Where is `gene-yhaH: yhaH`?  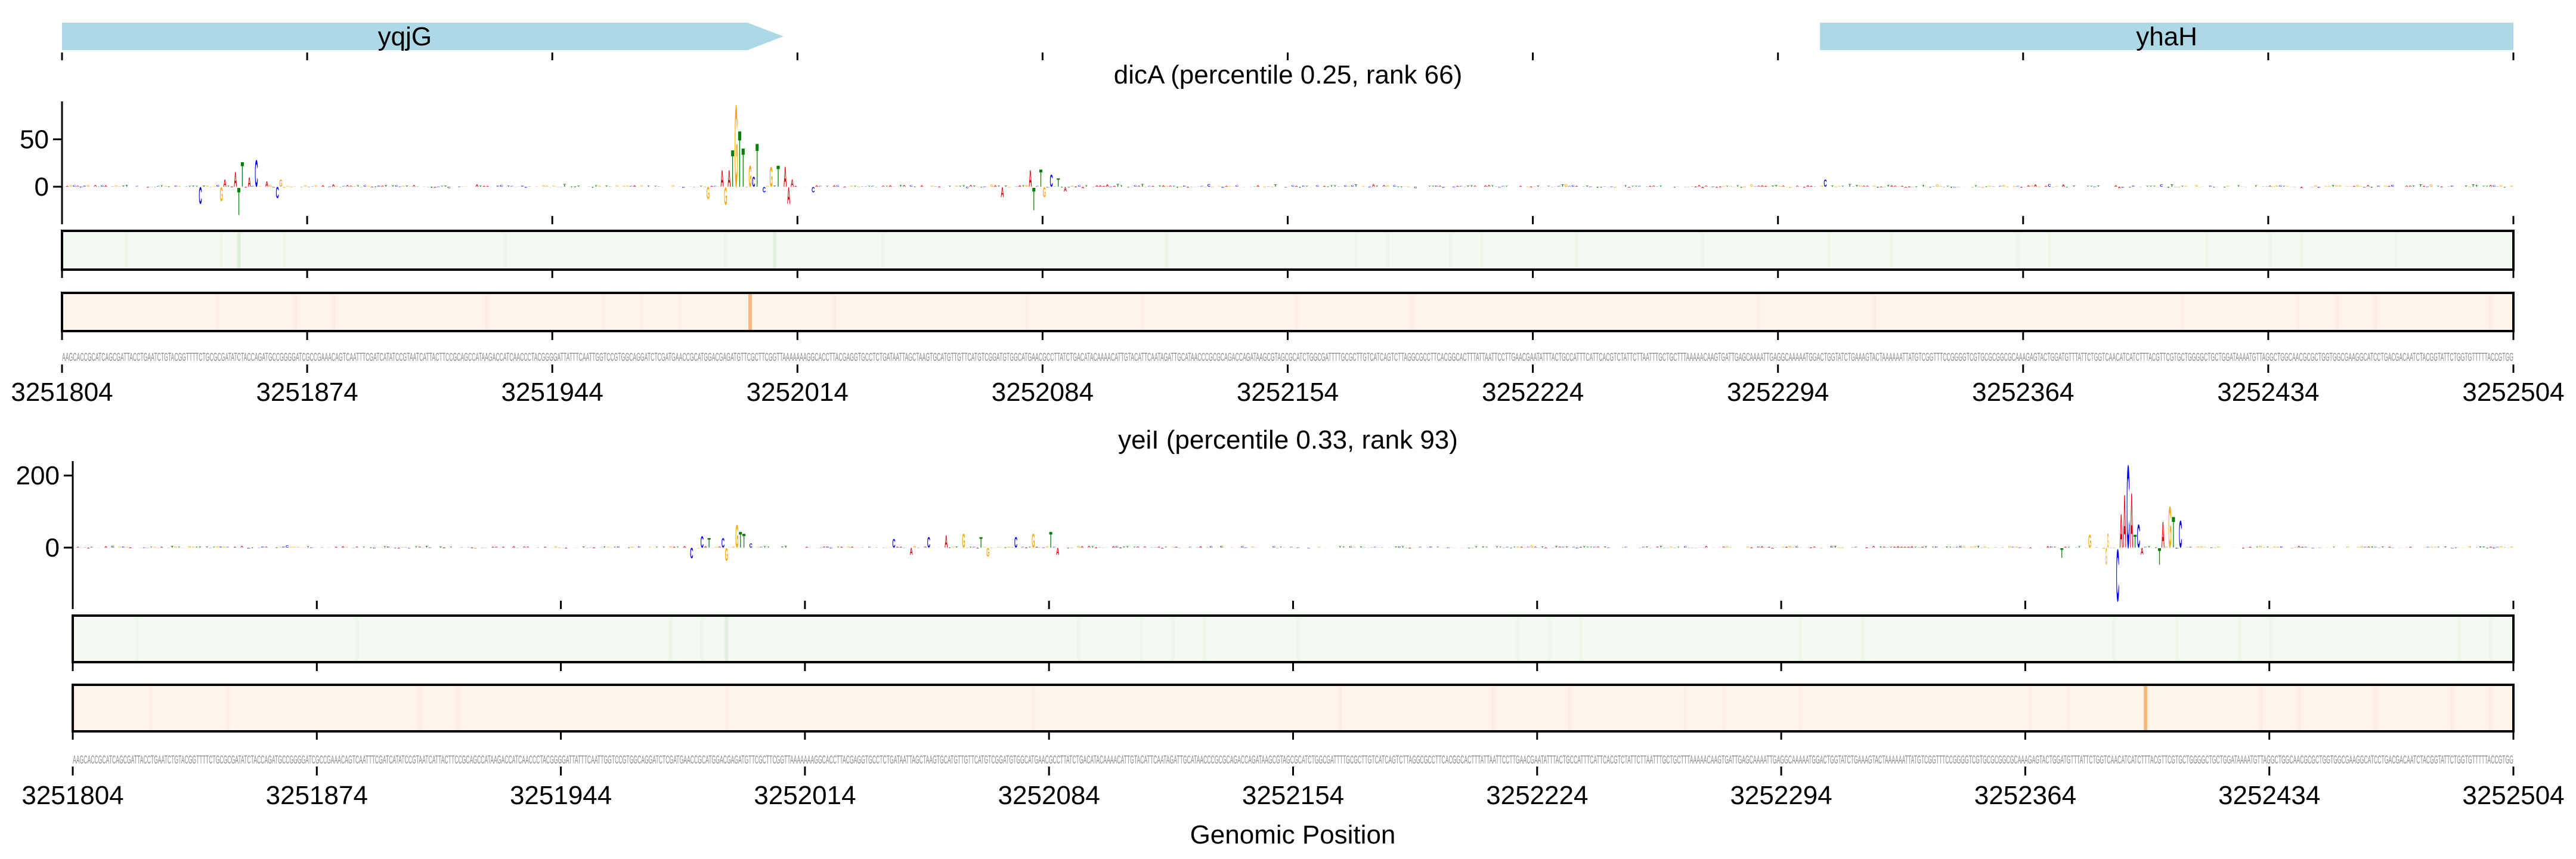
gene-yhaH: yhaH is located at coordinates (2166, 36).